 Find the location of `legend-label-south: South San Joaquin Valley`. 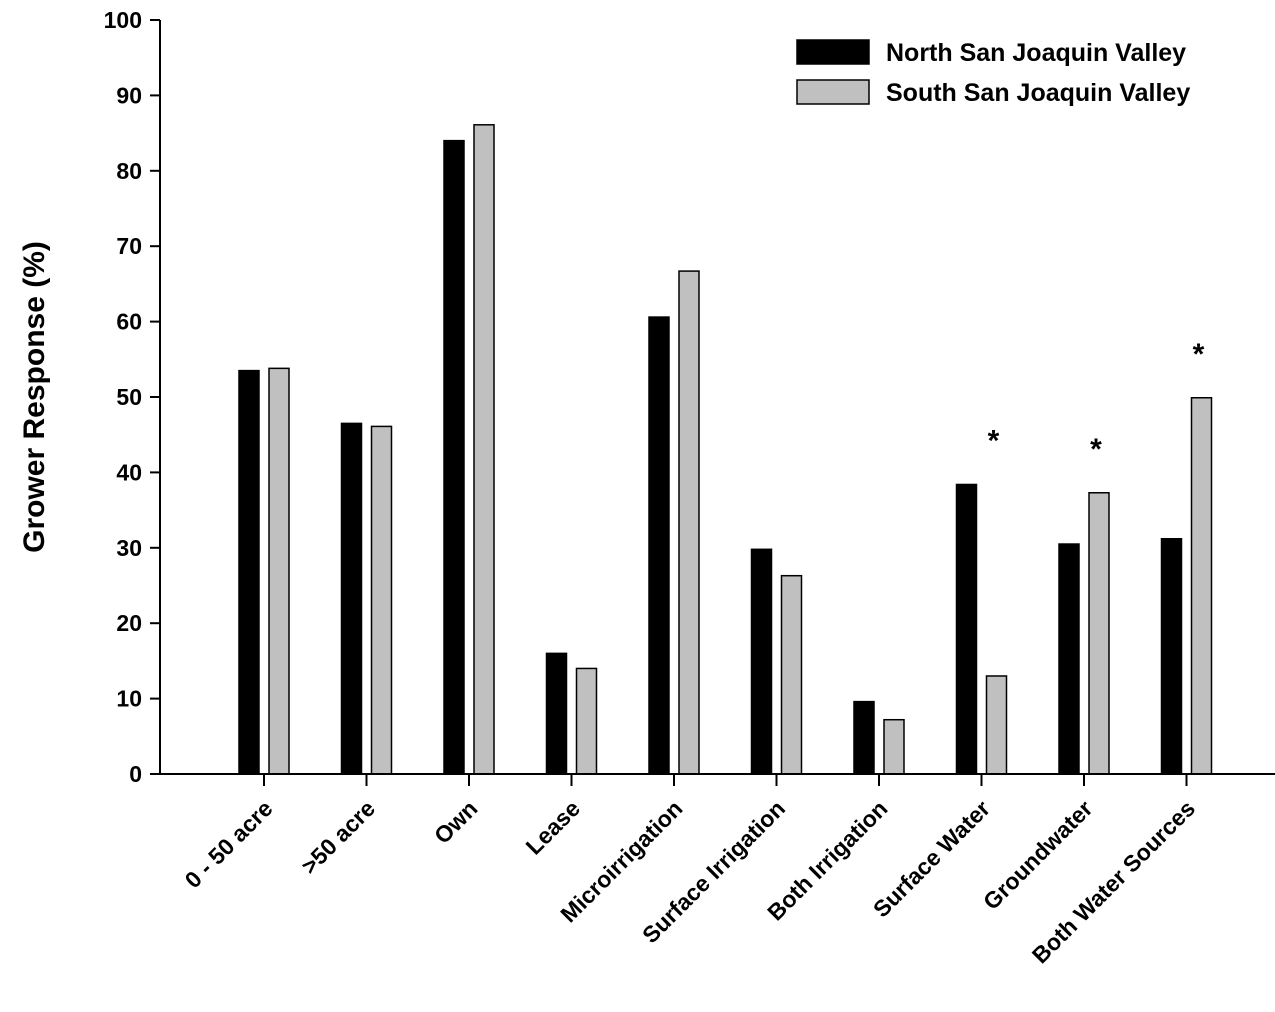

legend-label-south: South San Joaquin Valley is located at coordinates (1038, 93).